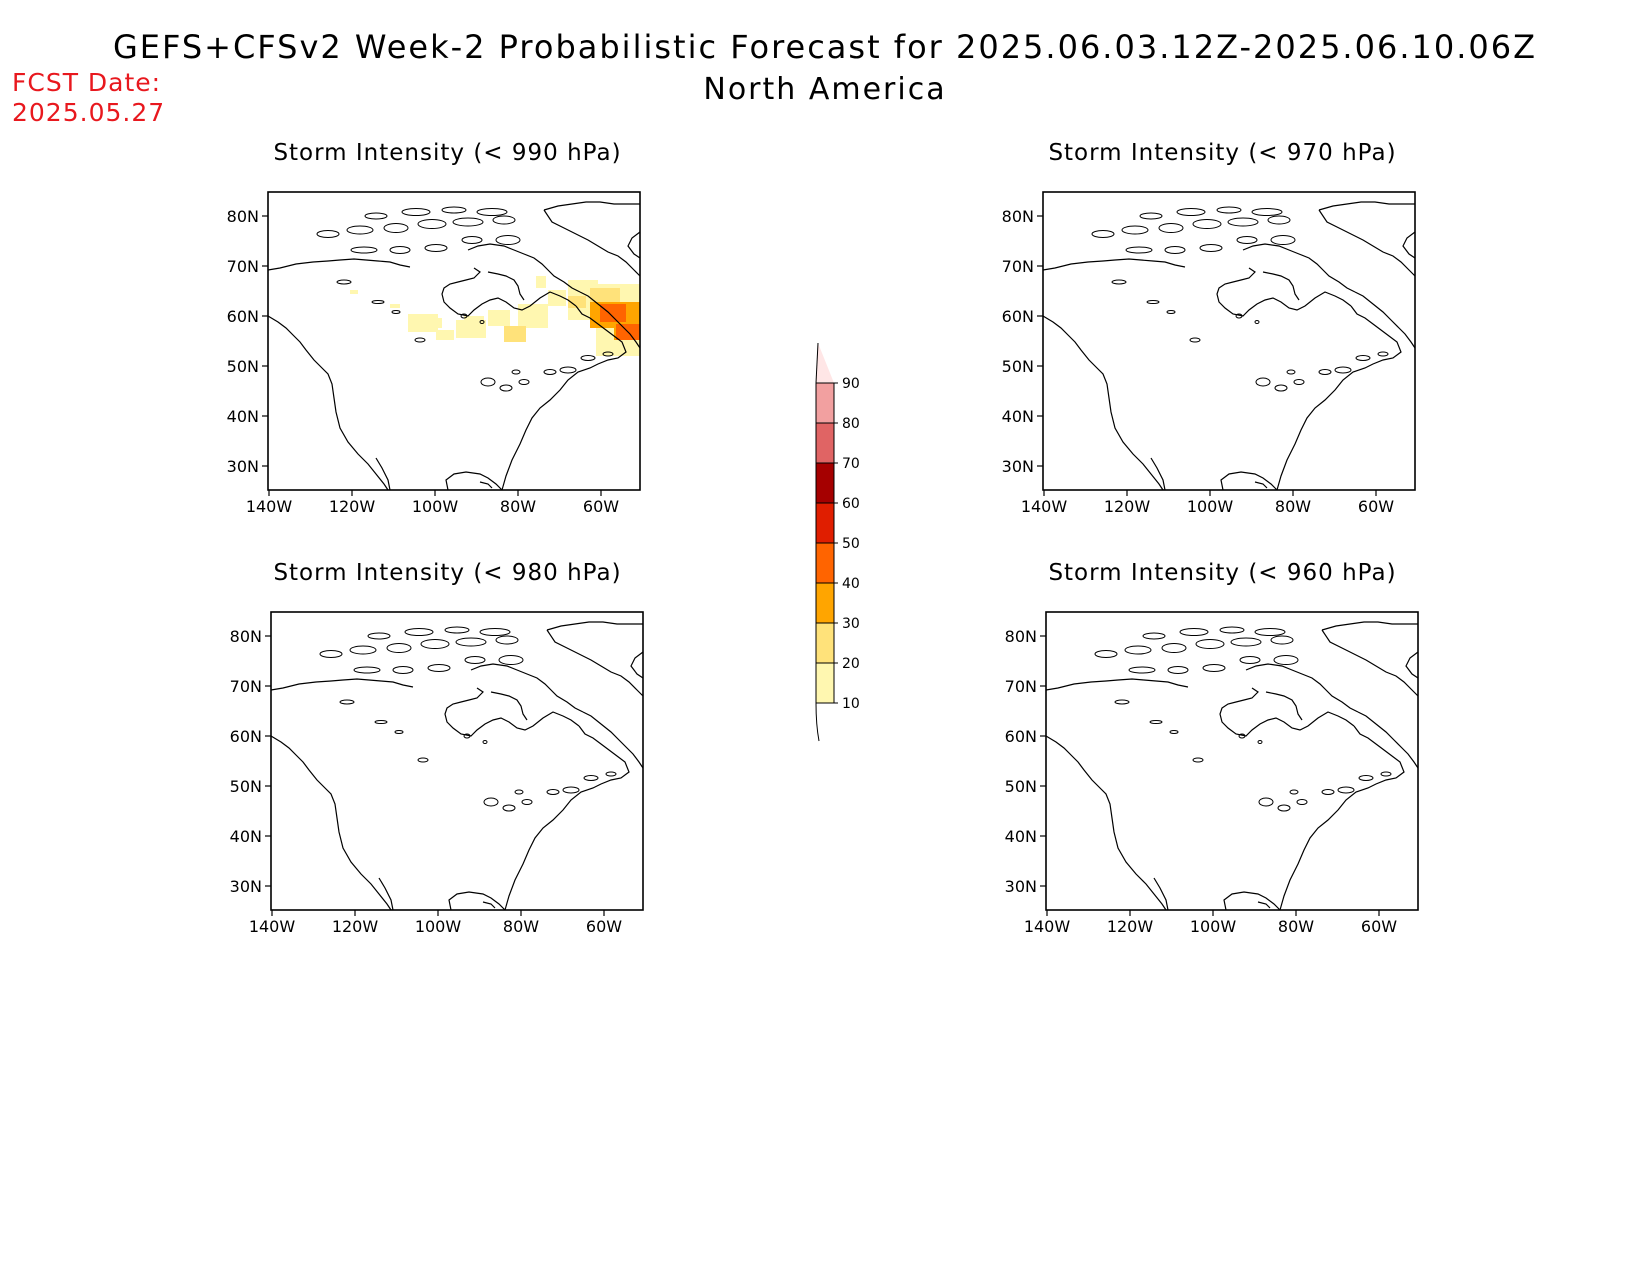 The width and height of the screenshot is (1650, 1275). Describe the element at coordinates (437, 773) in the screenshot. I see `map-panel-980: 30N 40N 50N 60N 70N 80N 140W 120W 100W 80W 60W` at that location.